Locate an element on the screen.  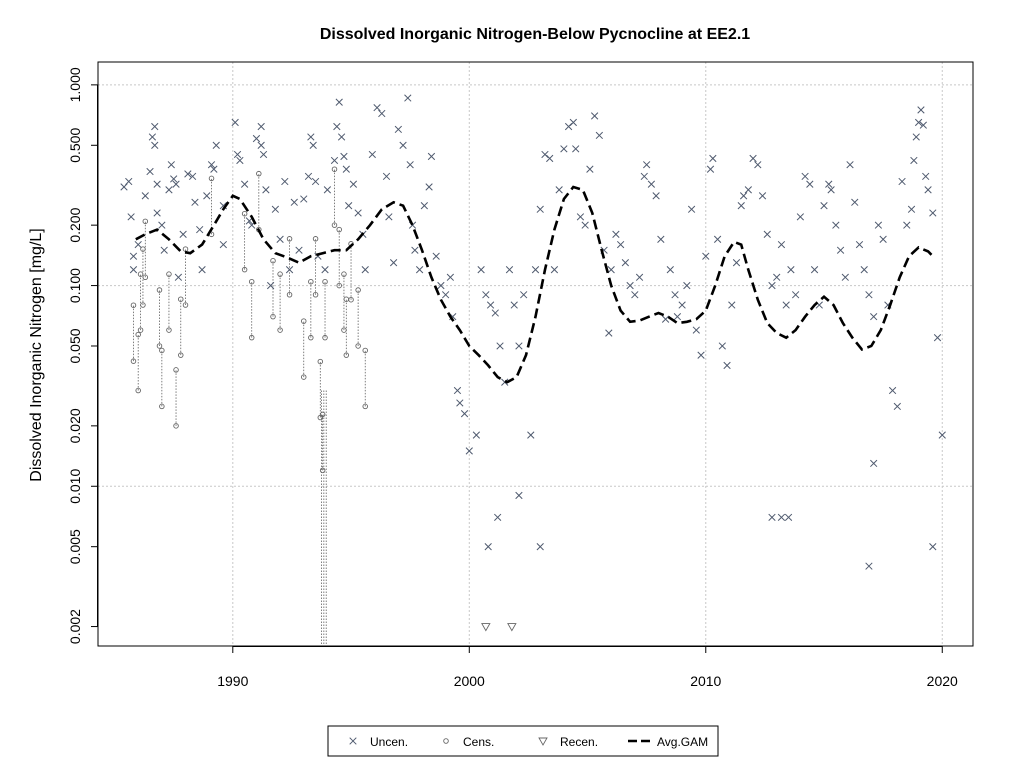
legend: Uncen. Cens. Recen. Avg.GAM is located at coordinates (523, 741).